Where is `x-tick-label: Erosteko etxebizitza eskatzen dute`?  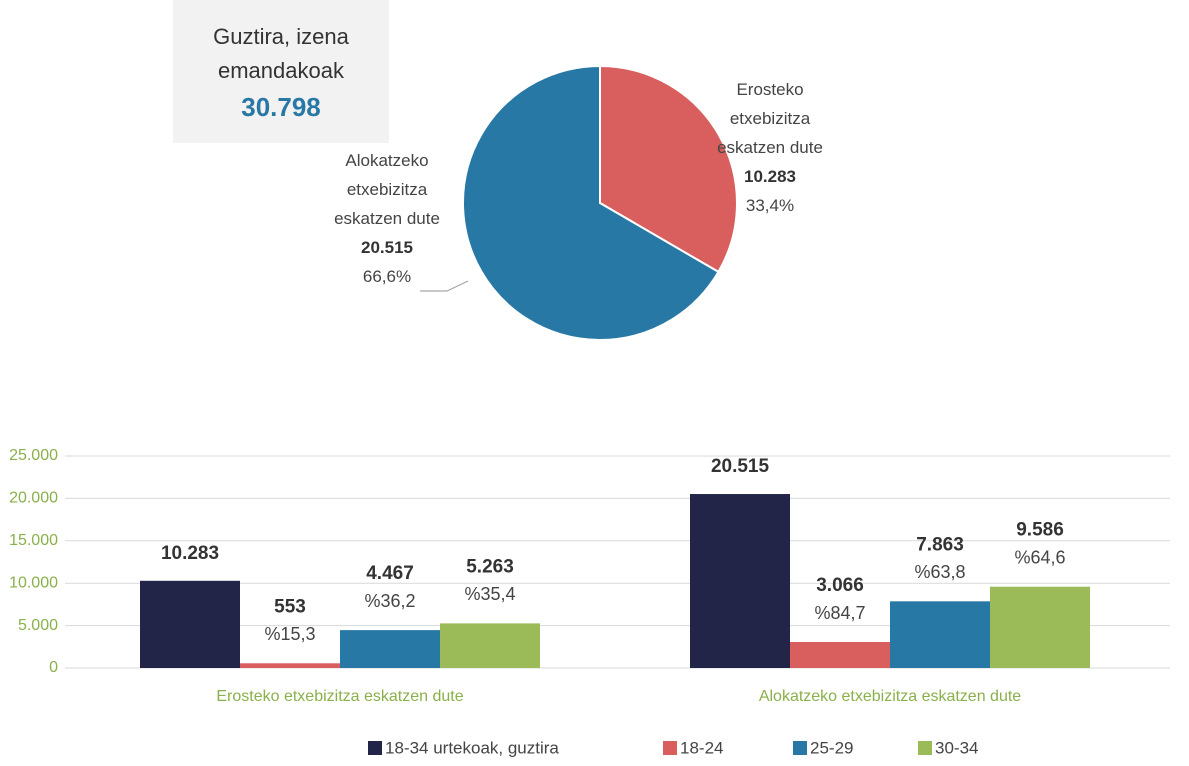 x-tick-label: Erosteko etxebizitza eskatzen dute is located at coordinates (339, 696).